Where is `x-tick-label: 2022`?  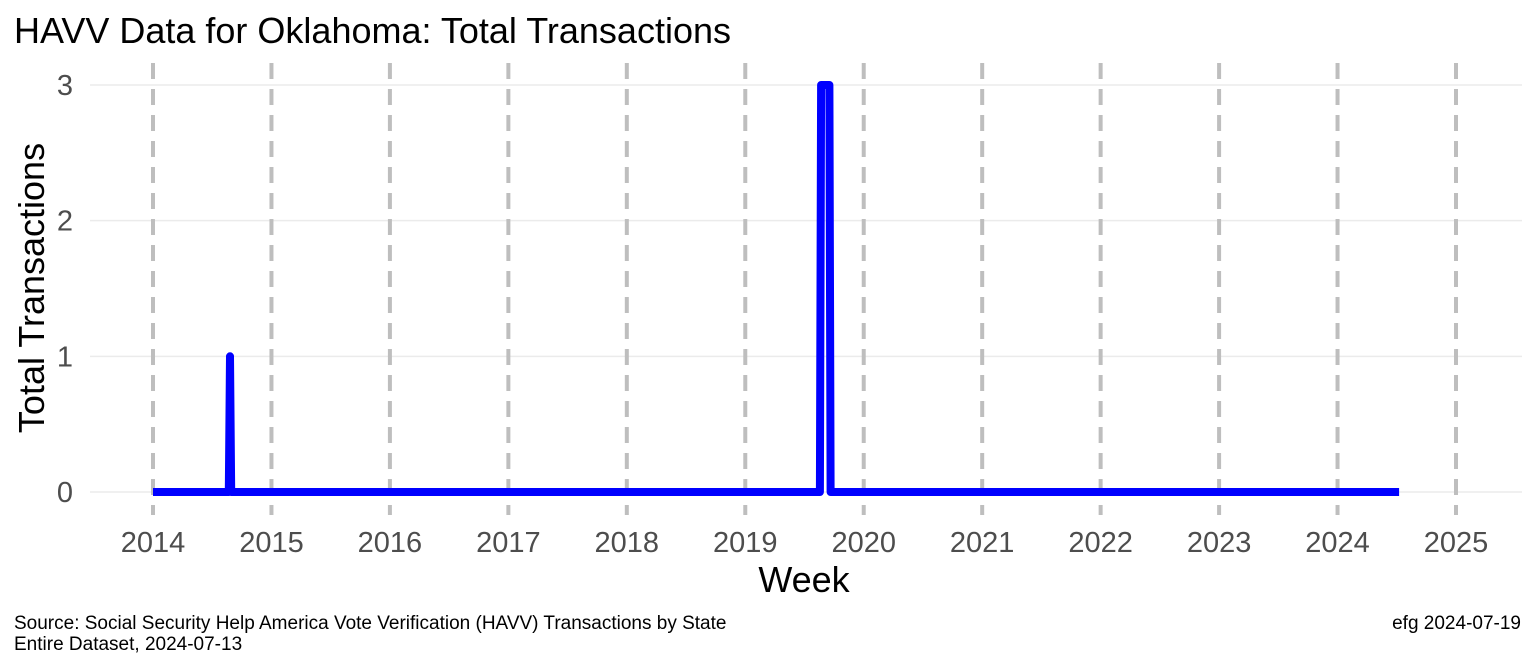 x-tick-label: 2022 is located at coordinates (1100, 543).